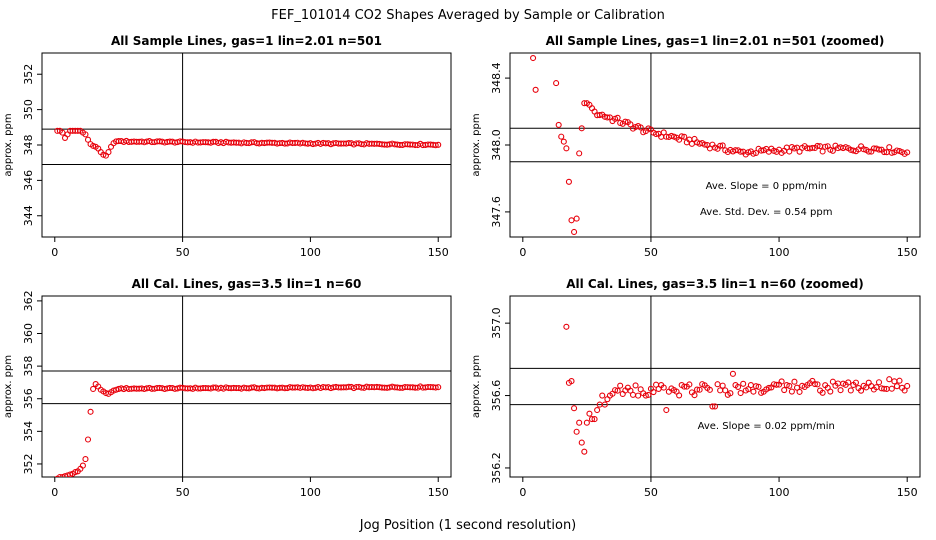  I want to click on x-tick-label: 50, so click(651, 492).